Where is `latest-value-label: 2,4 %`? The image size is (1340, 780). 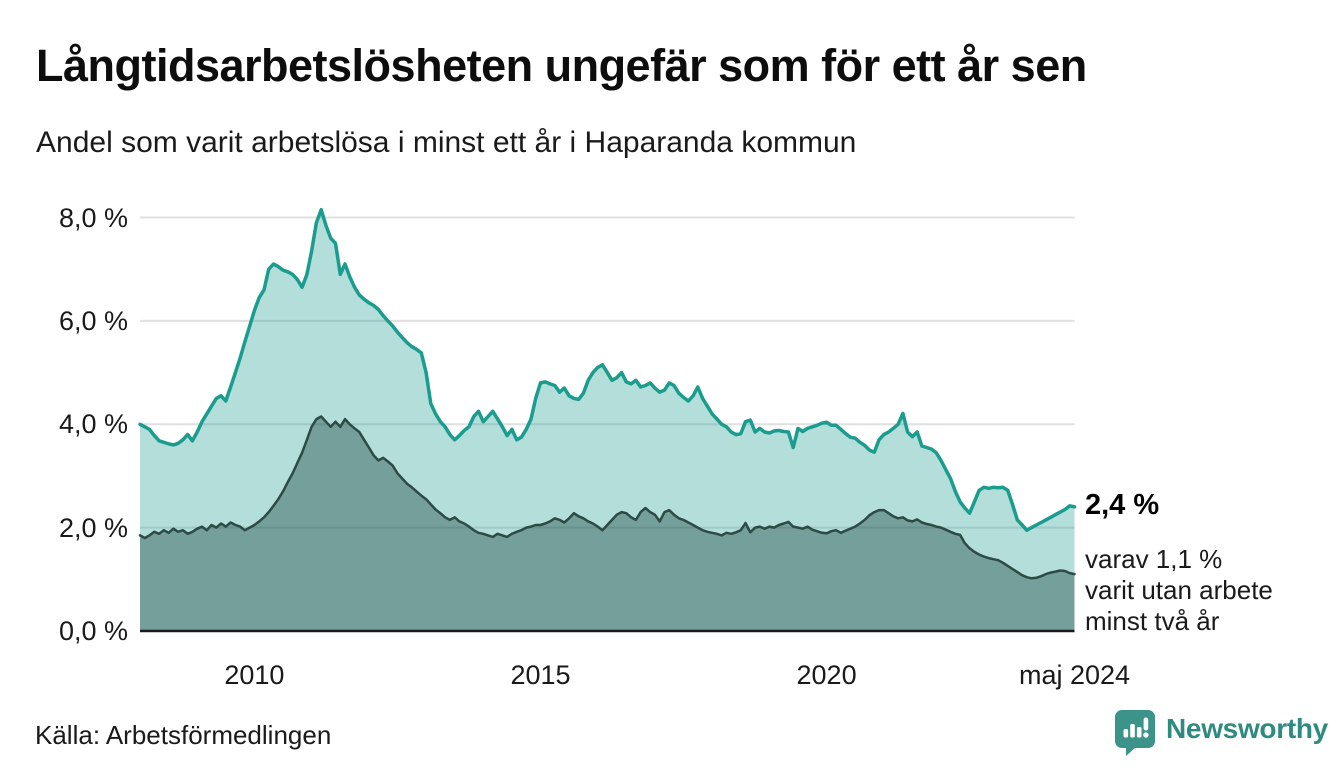 latest-value-label: 2,4 % is located at coordinates (1122, 505).